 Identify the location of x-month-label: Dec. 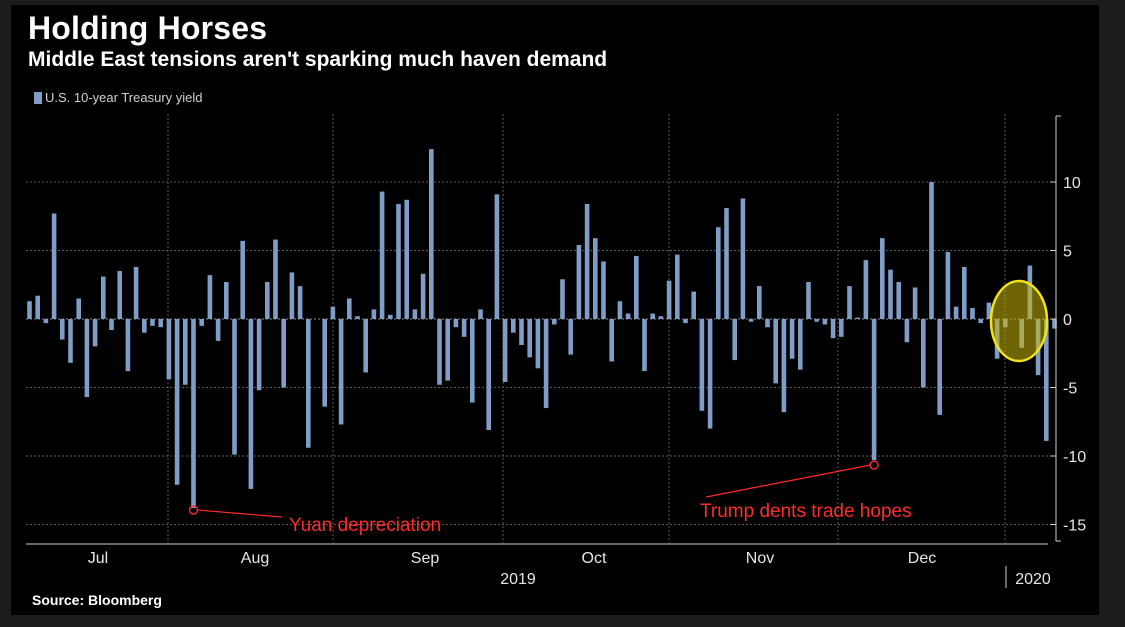
(922, 558).